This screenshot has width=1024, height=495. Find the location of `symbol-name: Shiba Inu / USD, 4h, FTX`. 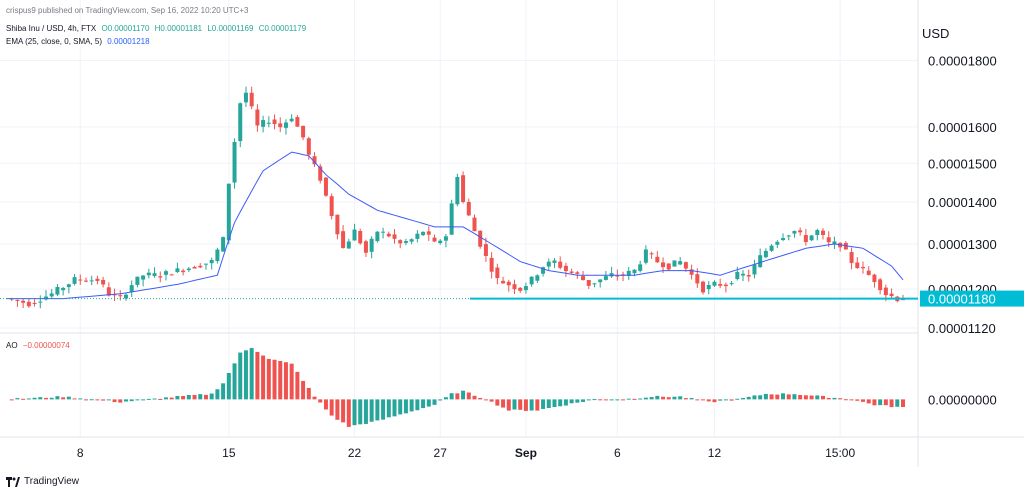

symbol-name: Shiba Inu / USD, 4h, FTX is located at coordinates (51, 28).